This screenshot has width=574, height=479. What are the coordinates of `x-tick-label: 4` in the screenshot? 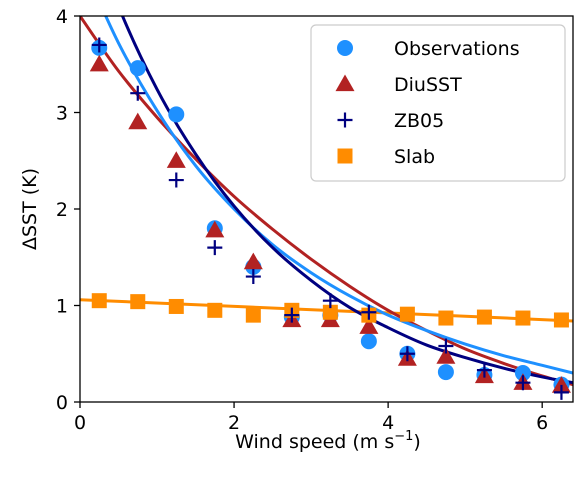 It's located at (388, 423).